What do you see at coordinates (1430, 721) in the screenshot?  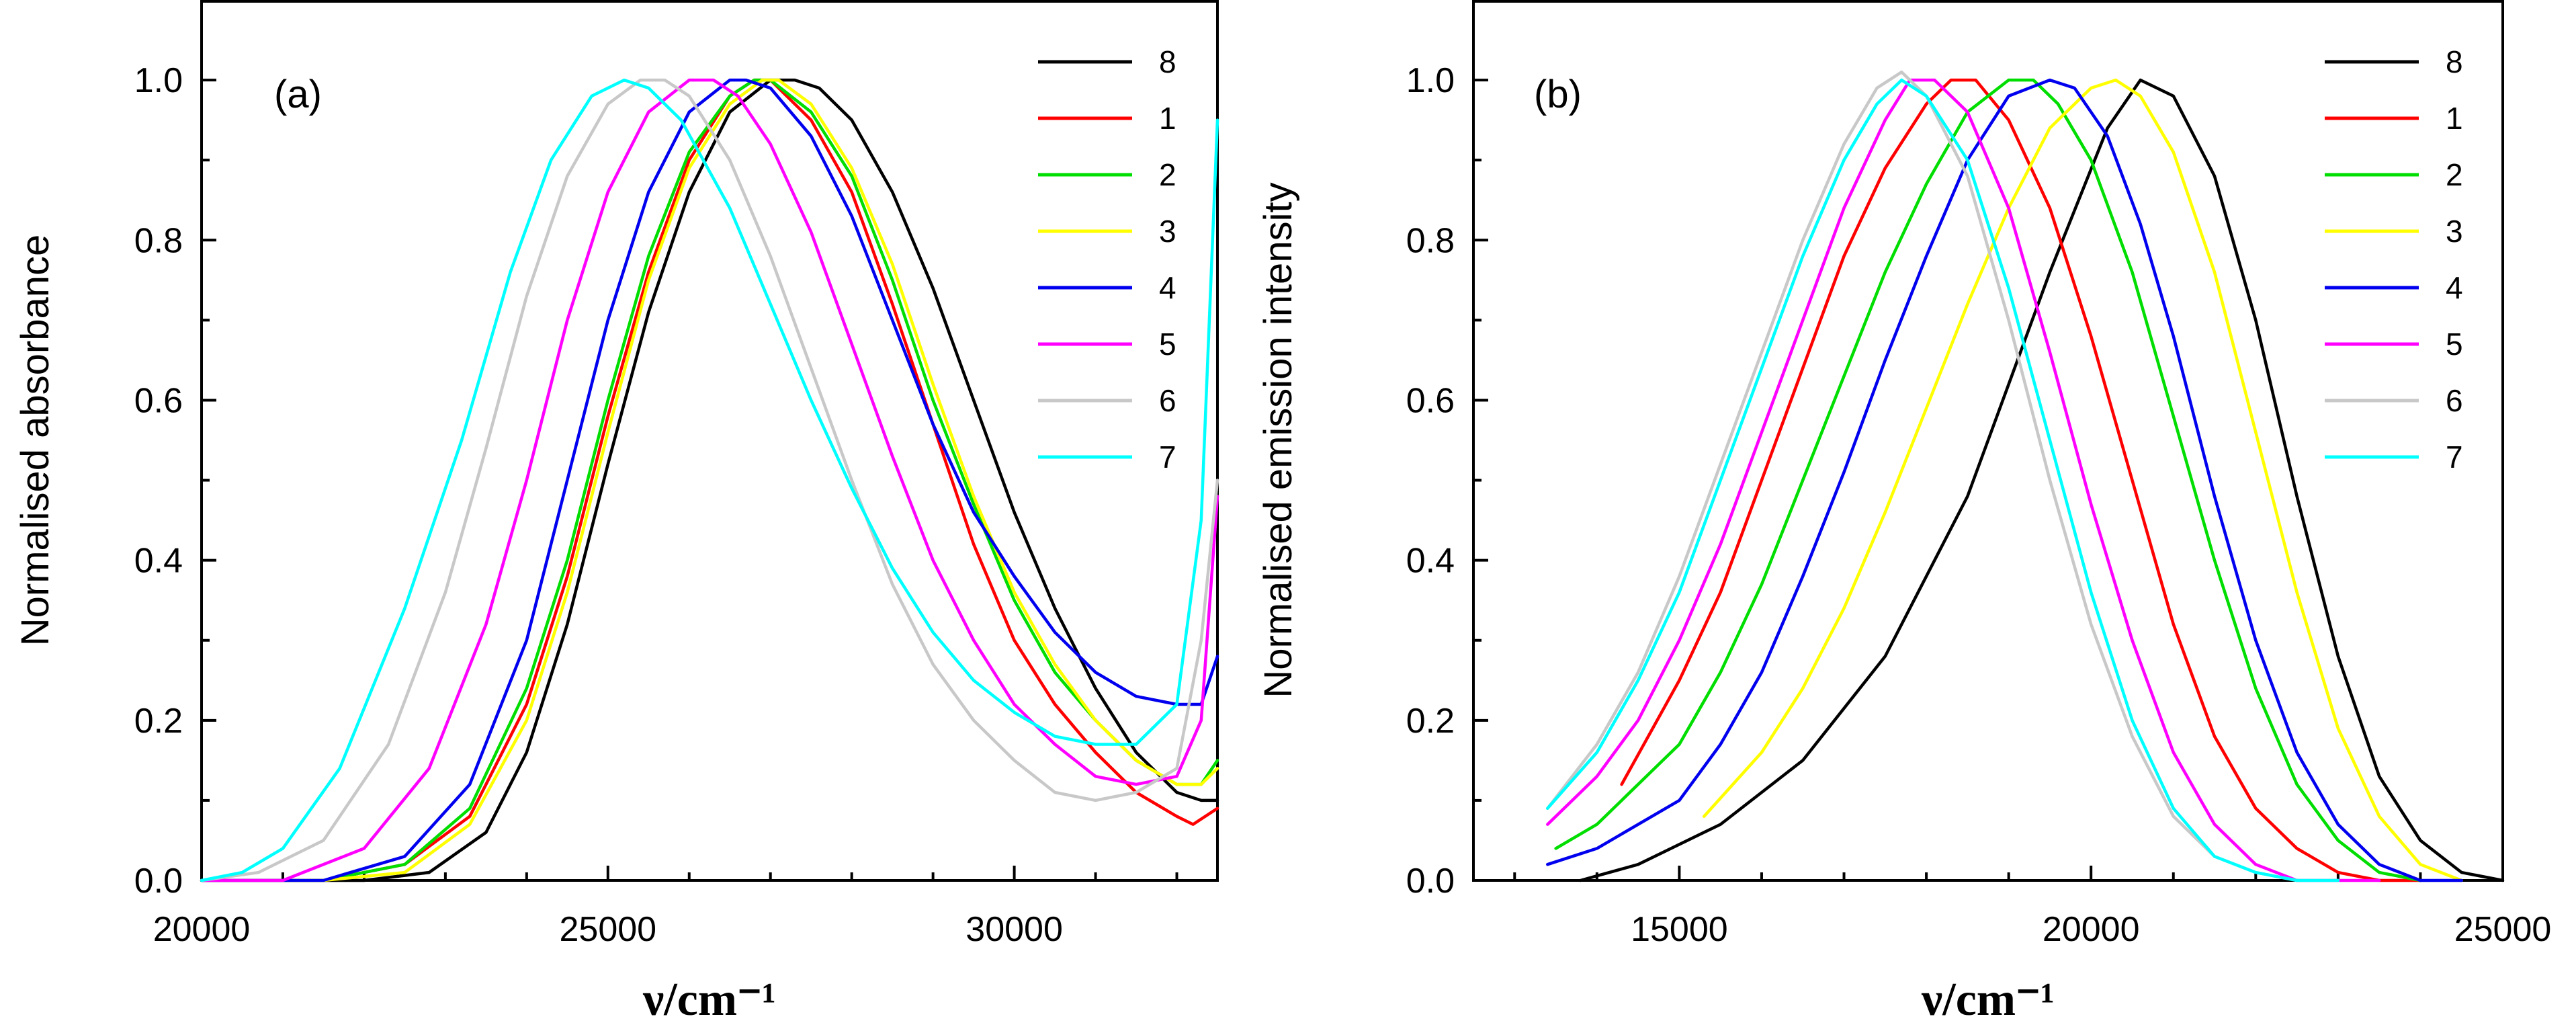 I see `panel-b-ytick-label: 0.2` at bounding box center [1430, 721].